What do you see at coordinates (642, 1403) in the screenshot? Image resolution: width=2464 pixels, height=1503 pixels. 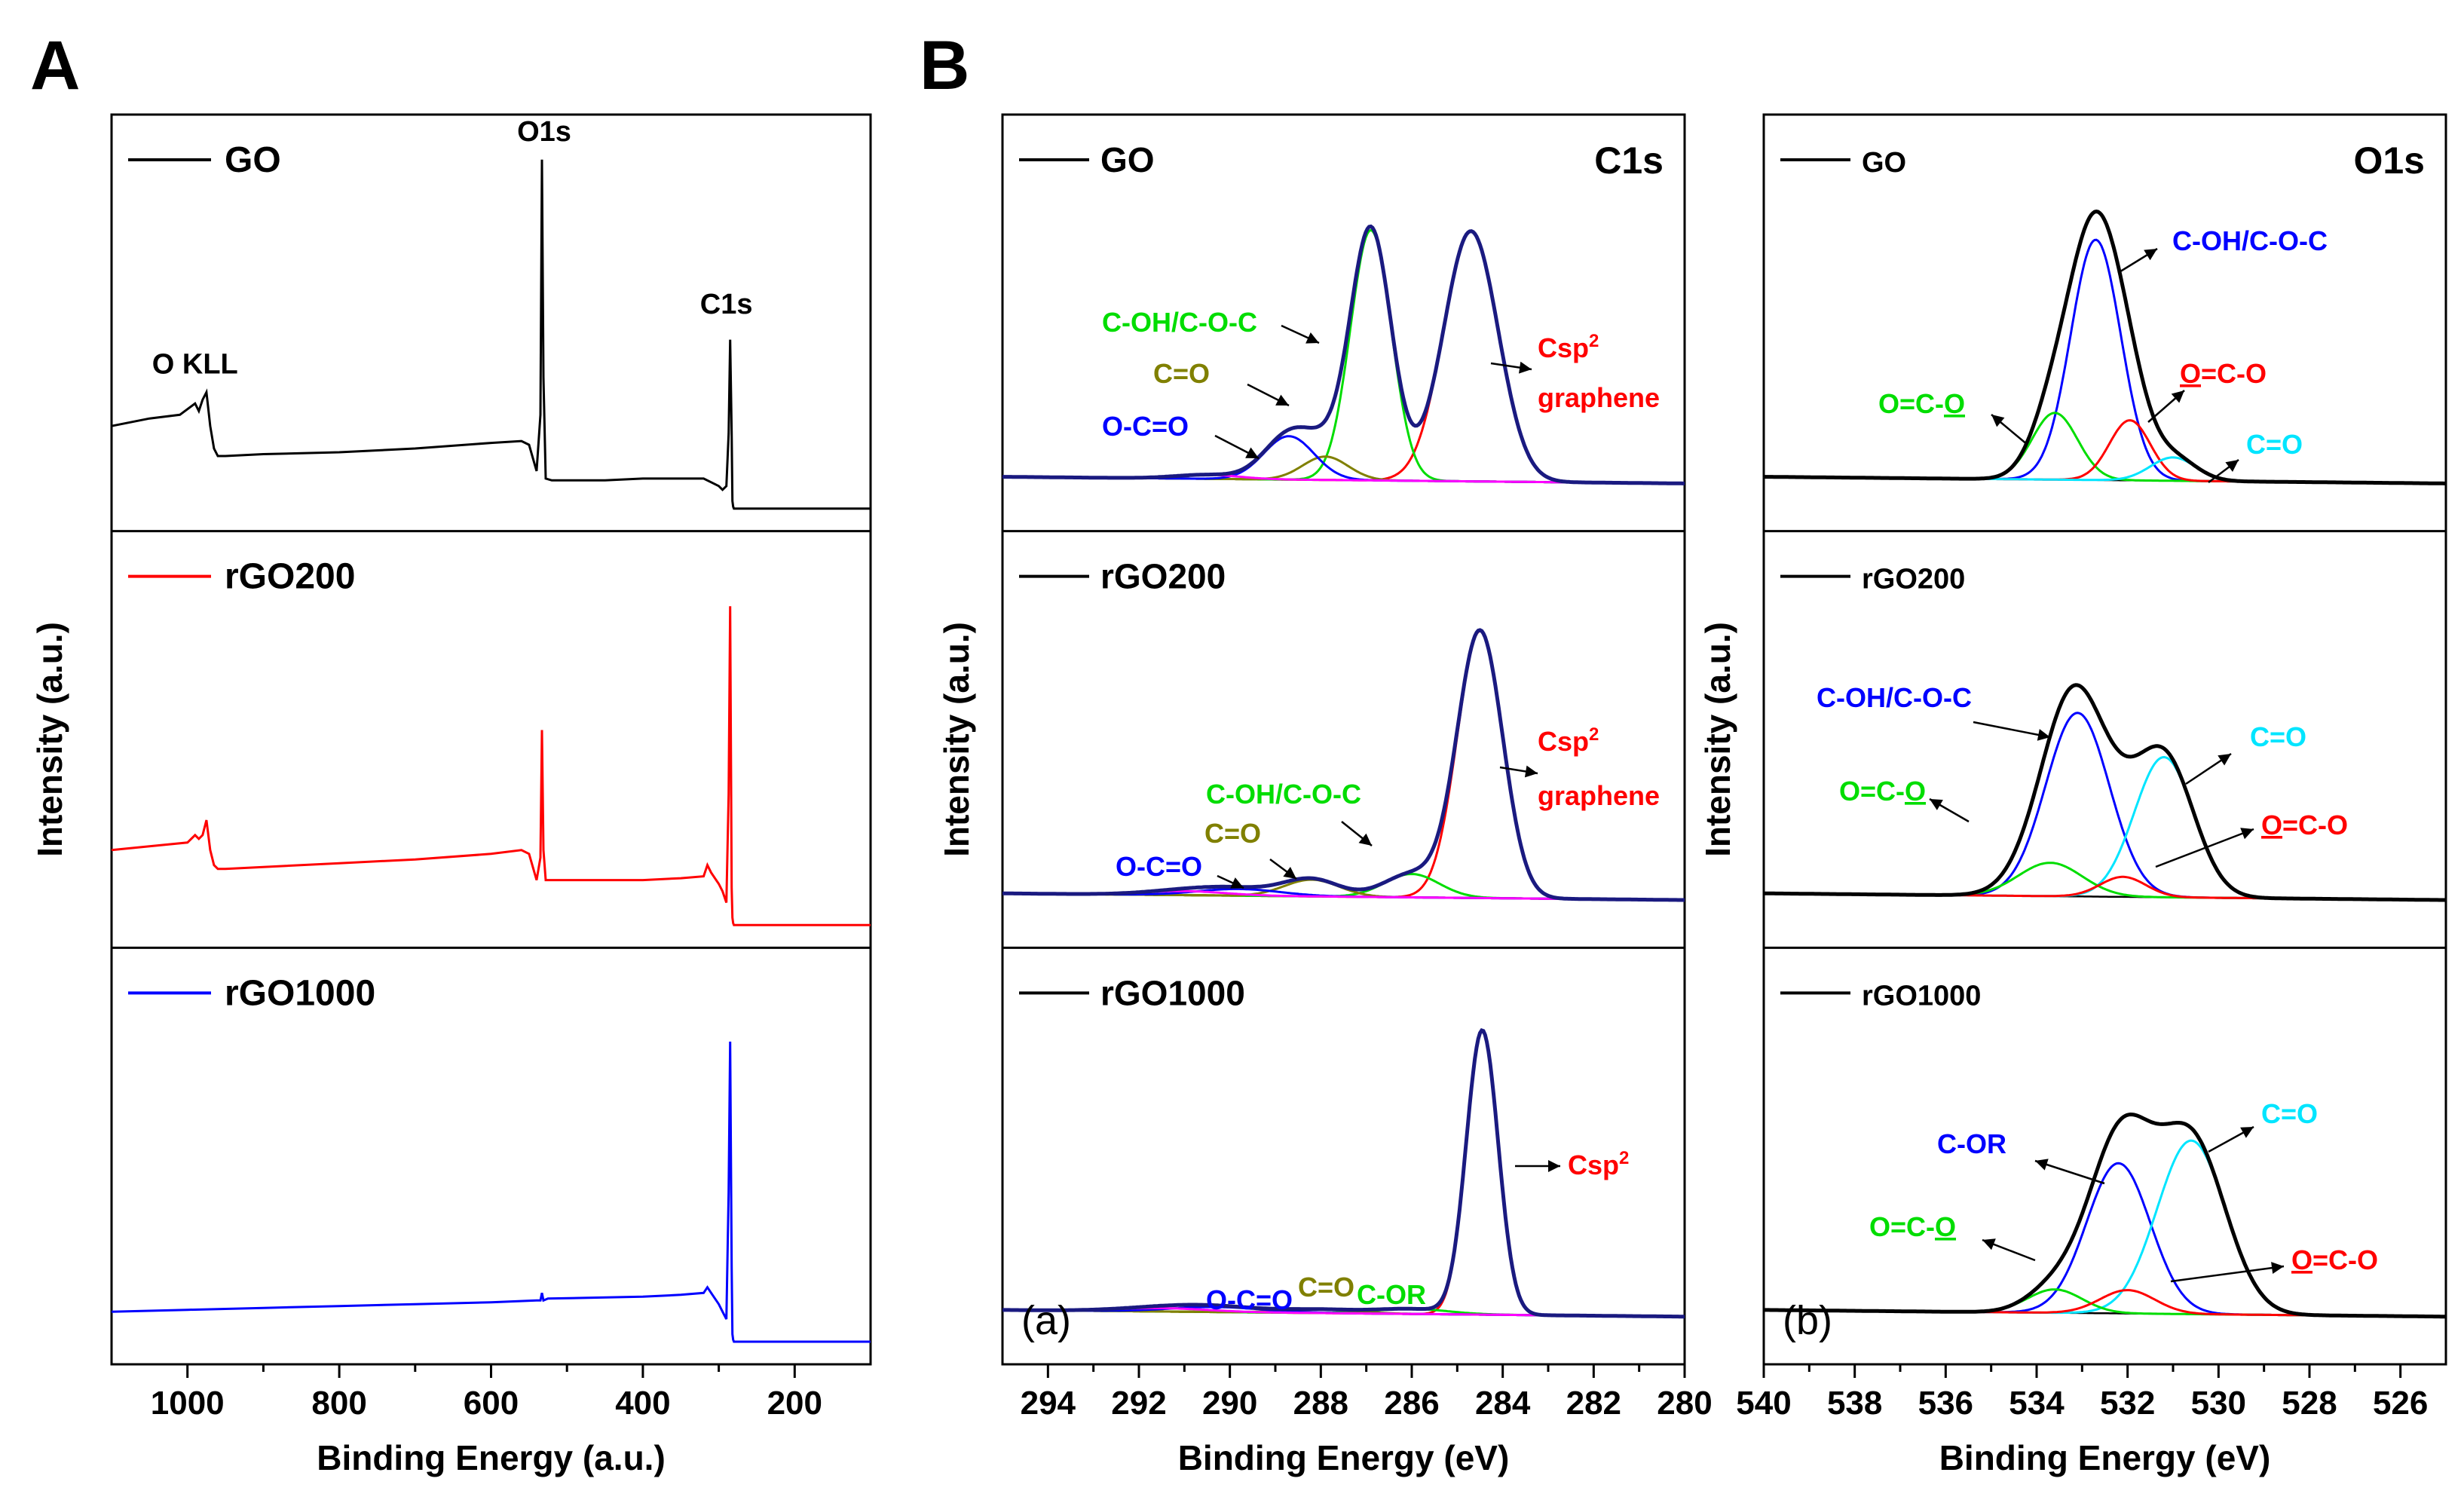 I see `x-tick-label-a: 400` at bounding box center [642, 1403].